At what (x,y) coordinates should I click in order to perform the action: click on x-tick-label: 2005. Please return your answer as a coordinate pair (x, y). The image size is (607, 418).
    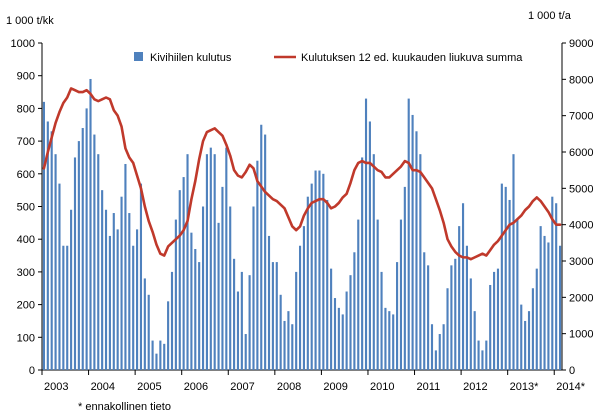
    Looking at the image, I should click on (149, 387).